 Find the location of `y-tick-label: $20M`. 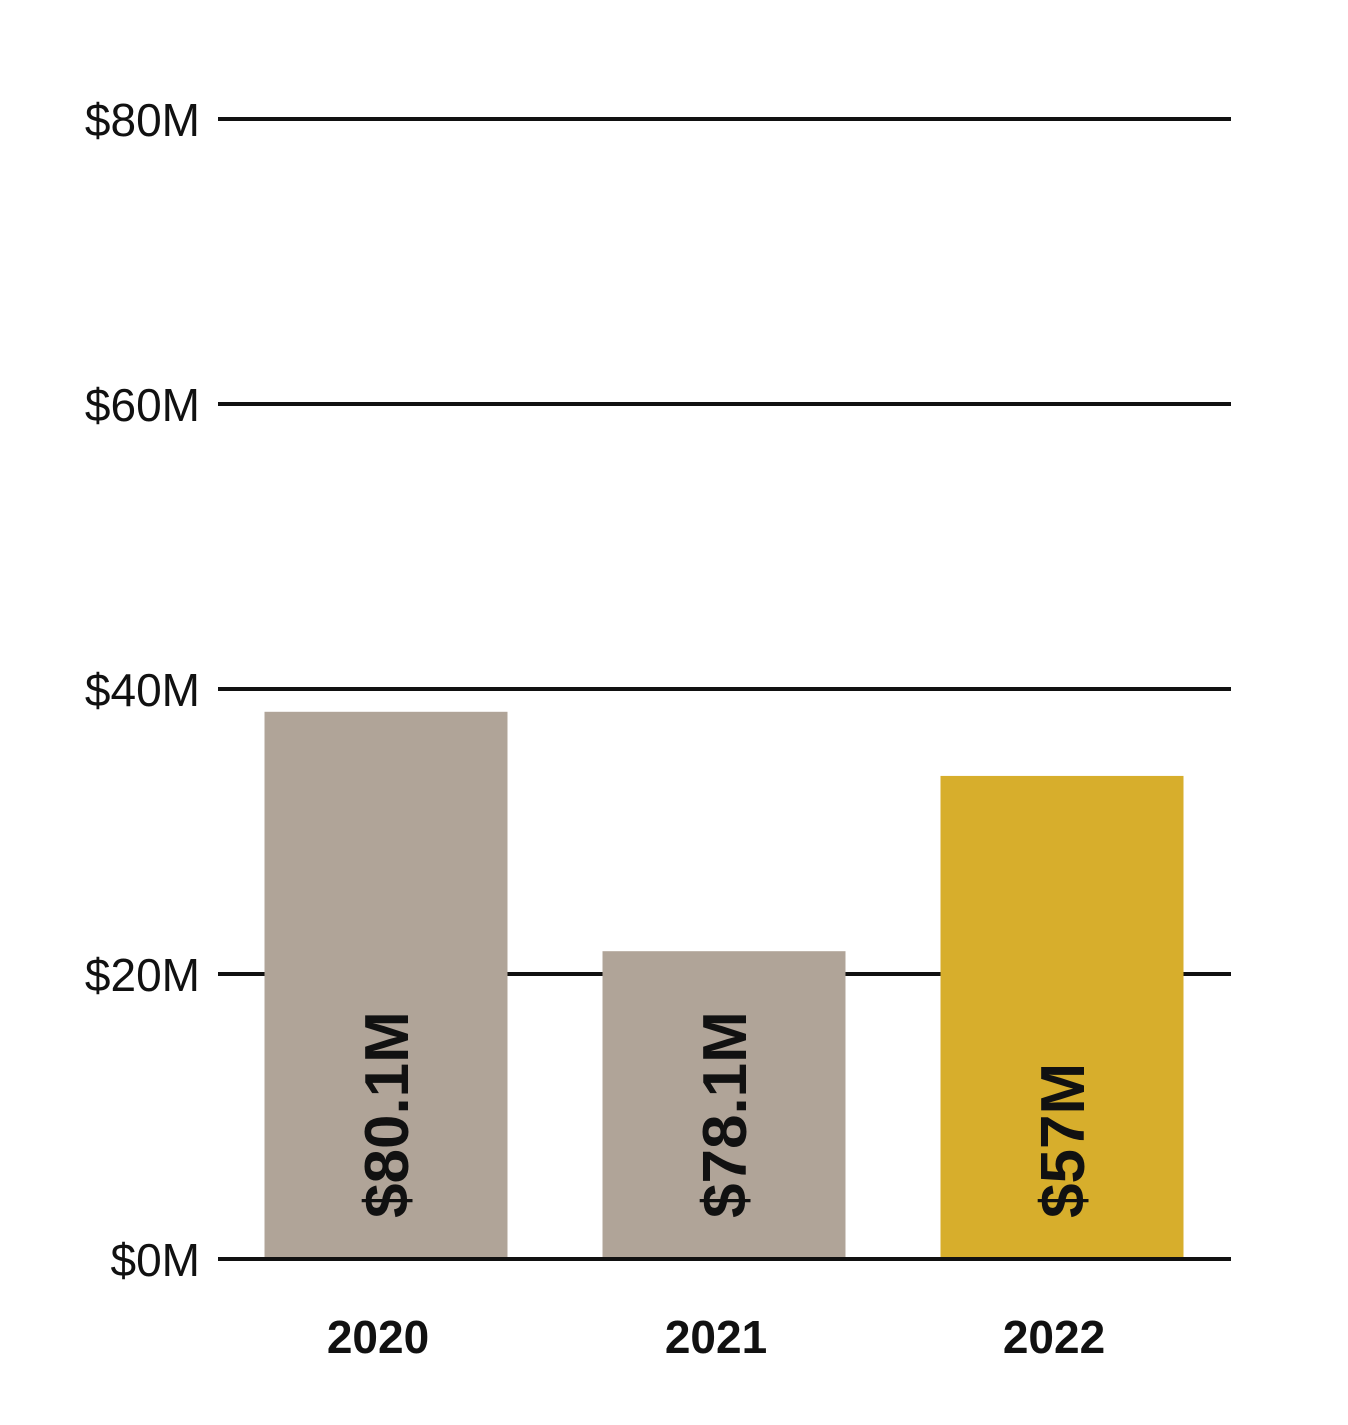

y-tick-label: $20M is located at coordinates (142, 975).